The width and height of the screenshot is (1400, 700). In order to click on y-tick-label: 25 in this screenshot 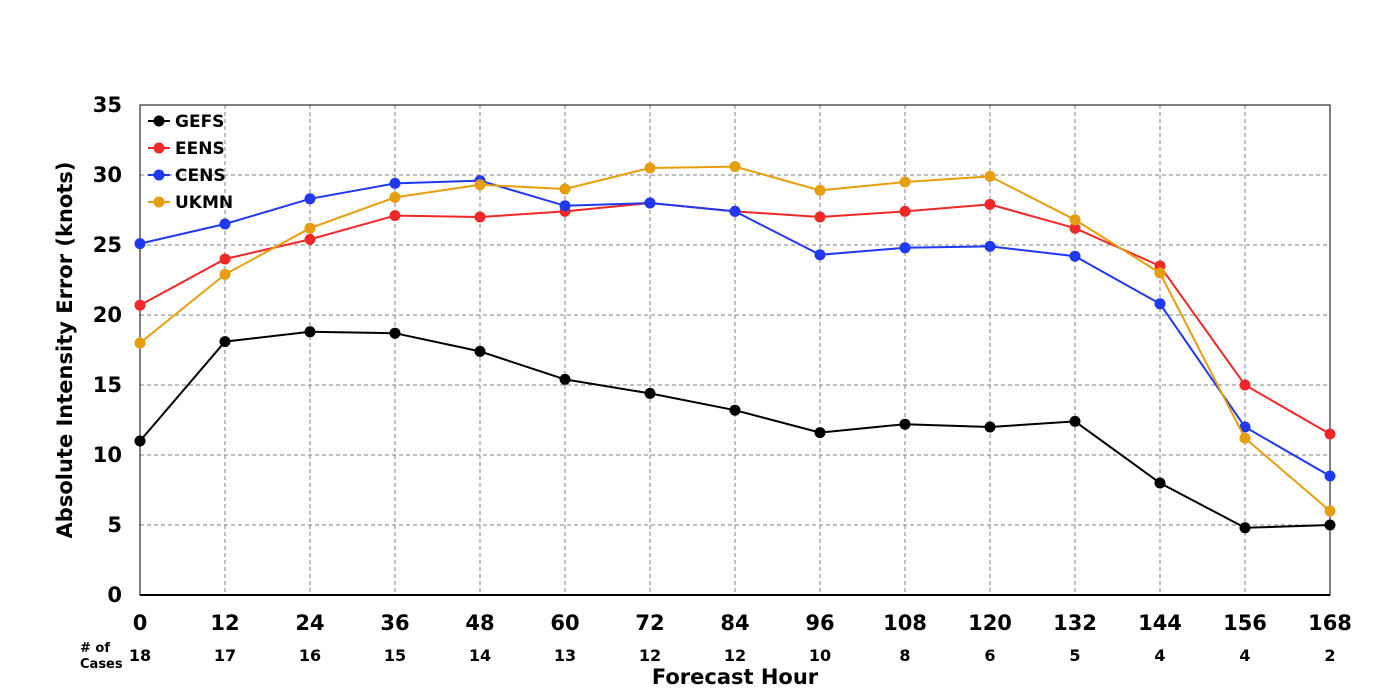, I will do `click(107, 245)`.